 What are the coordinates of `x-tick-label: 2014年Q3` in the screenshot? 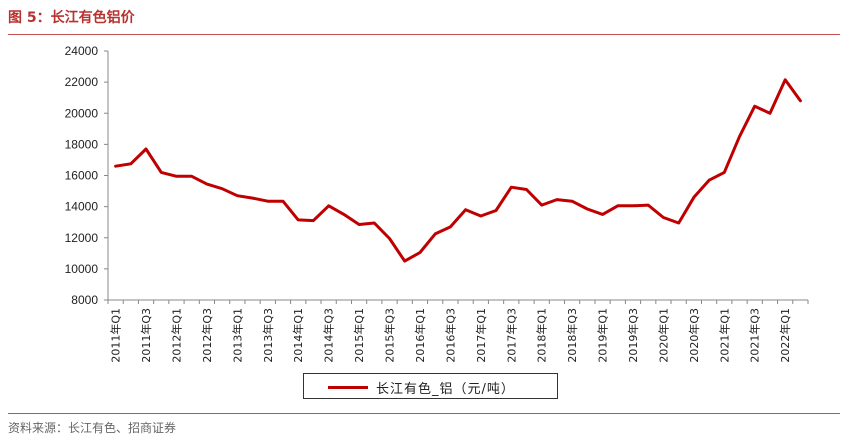 It's located at (329, 335).